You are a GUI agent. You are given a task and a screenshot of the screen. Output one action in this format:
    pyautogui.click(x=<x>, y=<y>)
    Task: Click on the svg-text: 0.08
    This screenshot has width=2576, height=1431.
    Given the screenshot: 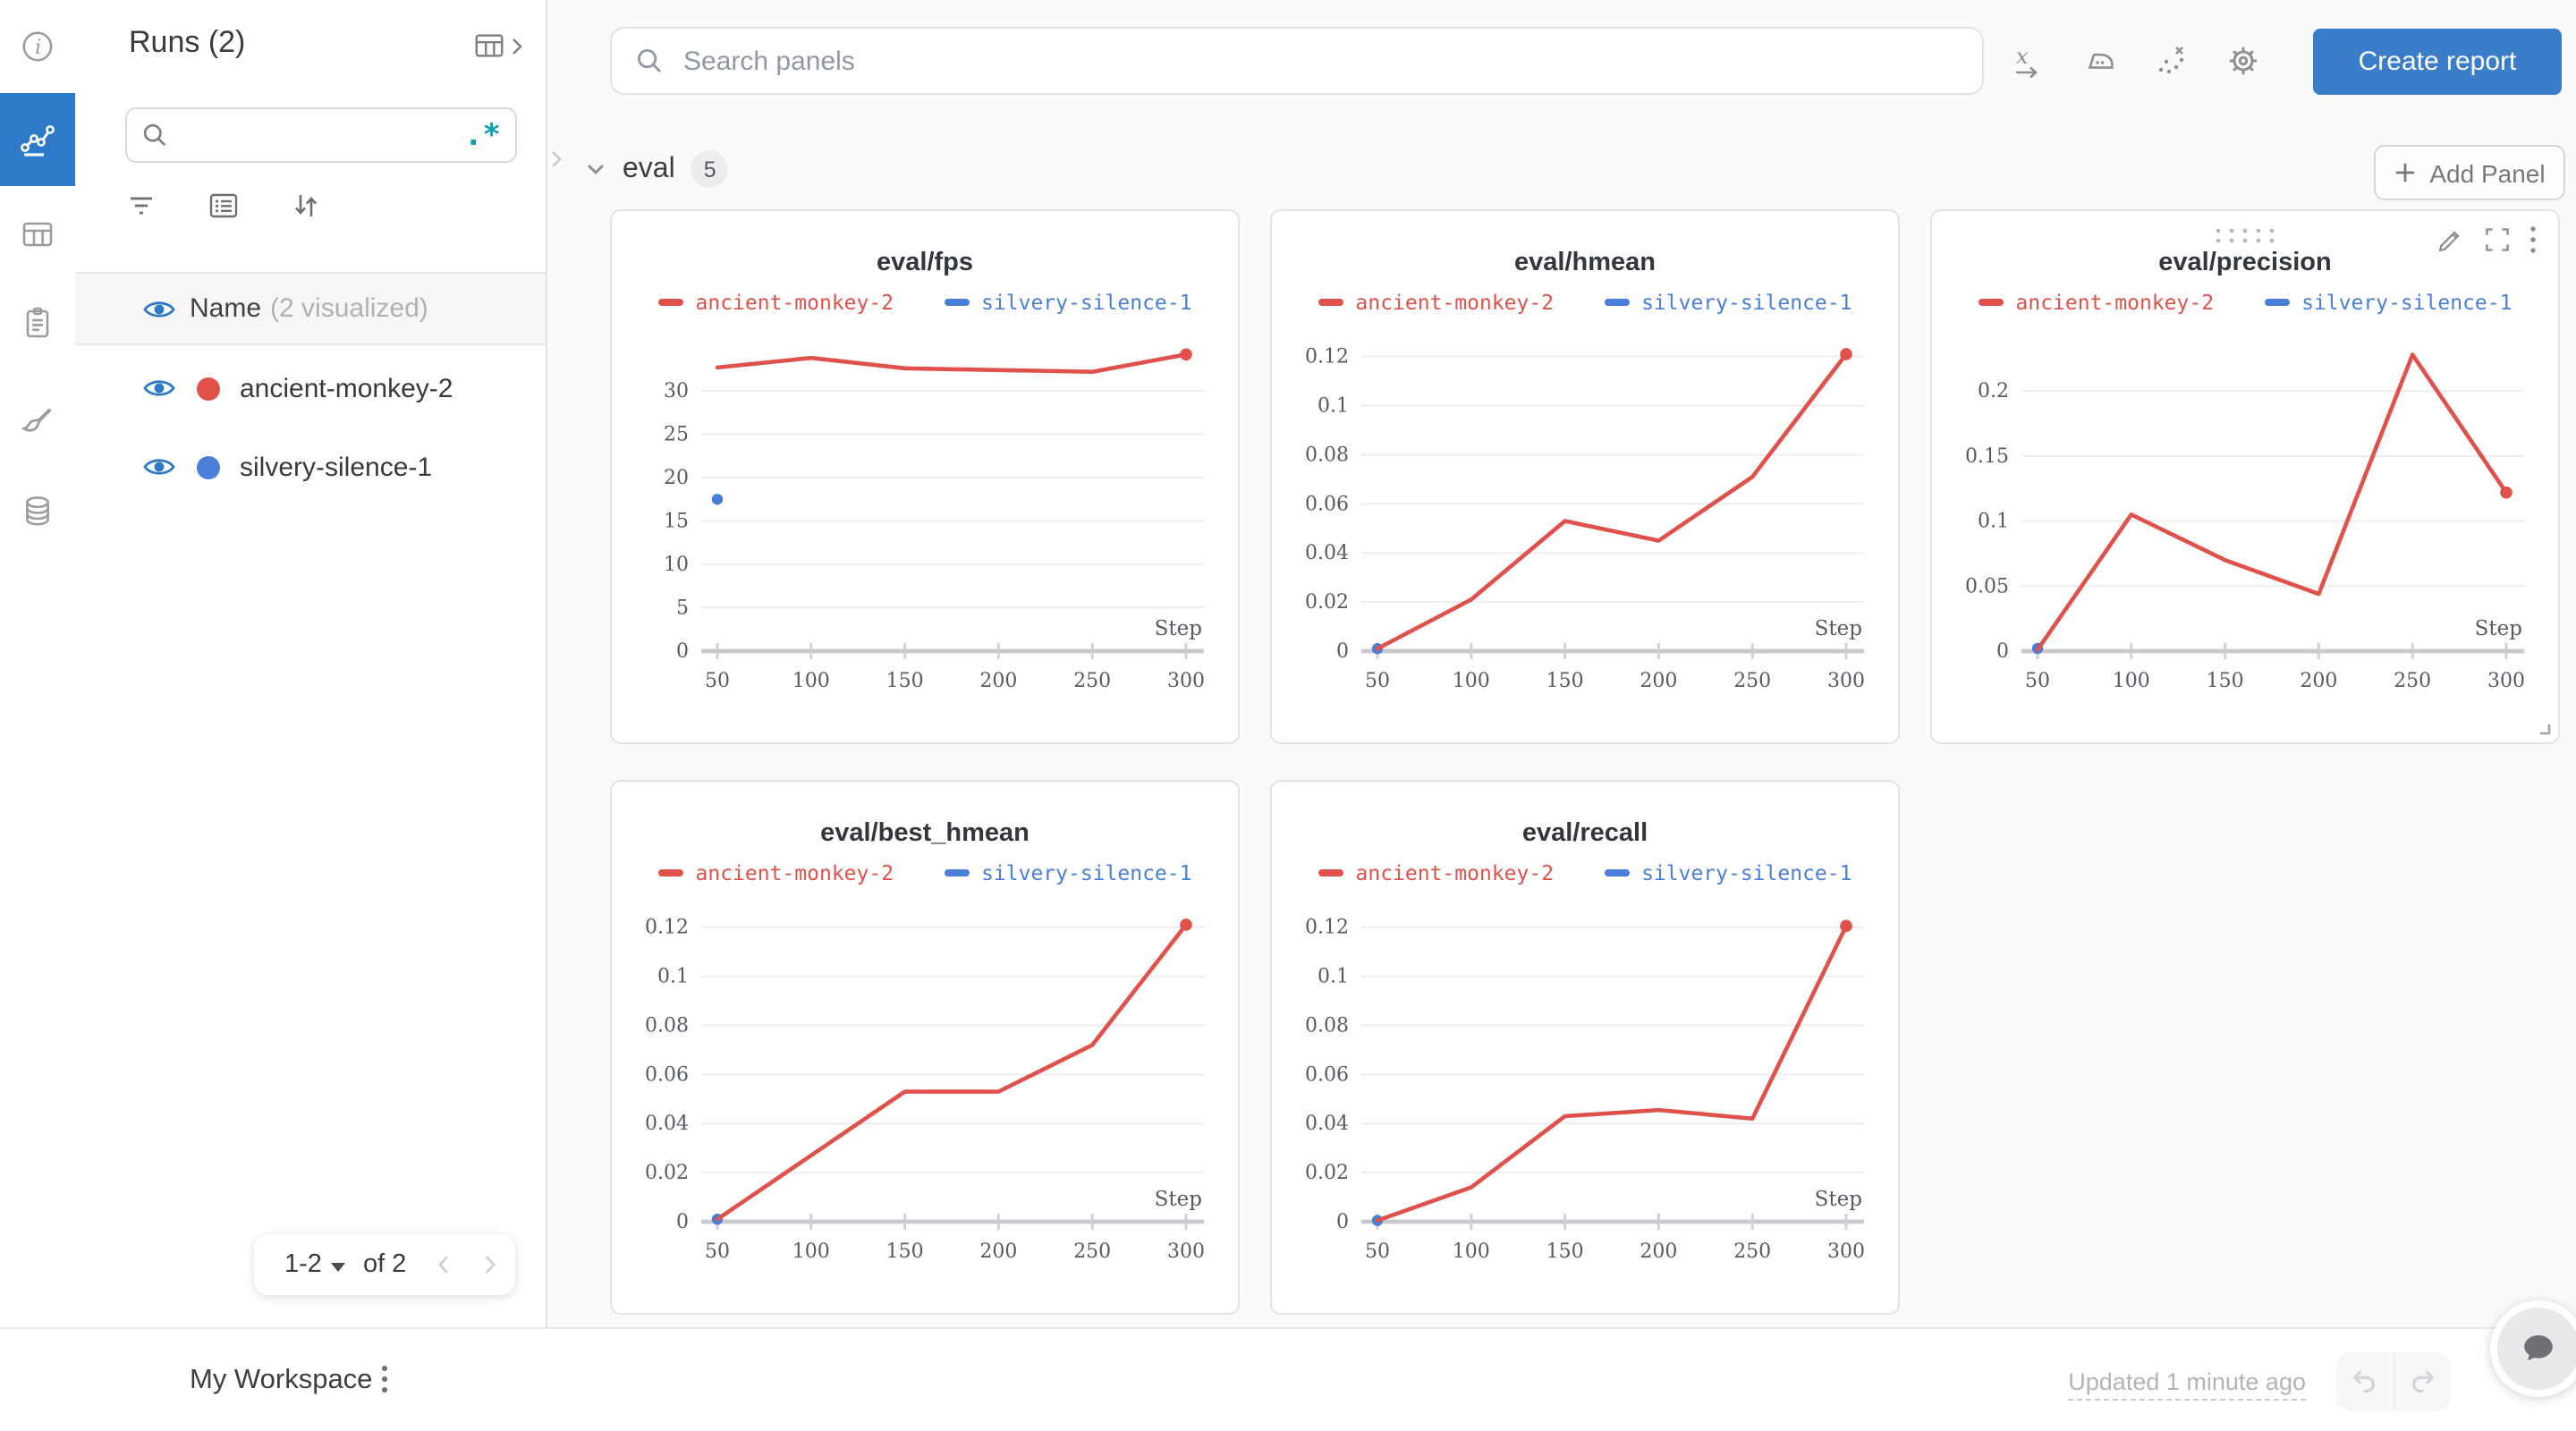 What is the action you would take?
    pyautogui.click(x=1327, y=1025)
    